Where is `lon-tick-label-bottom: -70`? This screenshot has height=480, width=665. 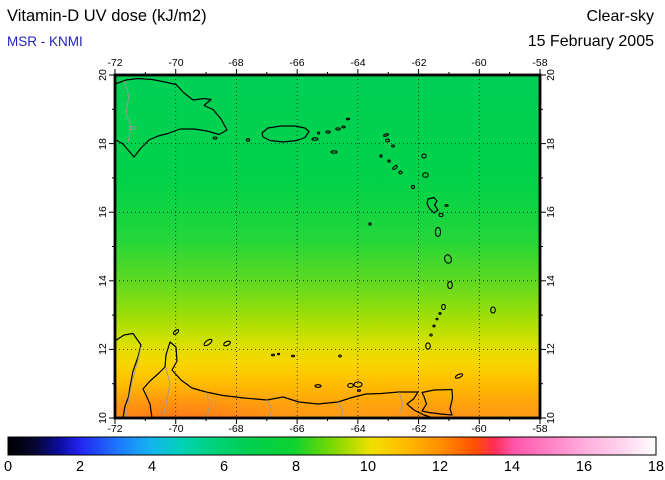 lon-tick-label-bottom: -70 is located at coordinates (175, 429).